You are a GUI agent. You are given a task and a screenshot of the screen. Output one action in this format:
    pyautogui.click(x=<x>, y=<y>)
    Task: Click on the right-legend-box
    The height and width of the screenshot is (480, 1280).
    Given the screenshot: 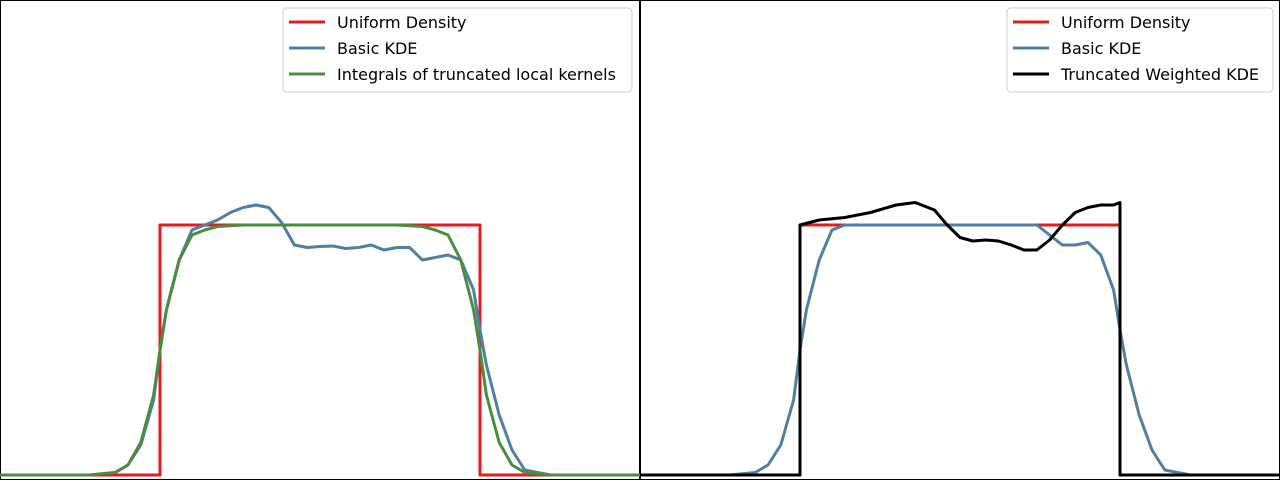 What is the action you would take?
    pyautogui.click(x=1140, y=50)
    